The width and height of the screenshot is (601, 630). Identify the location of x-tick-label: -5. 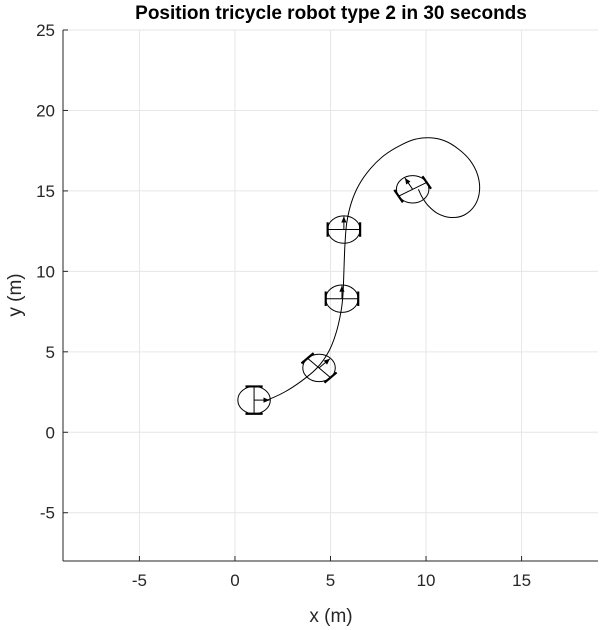
(139, 580).